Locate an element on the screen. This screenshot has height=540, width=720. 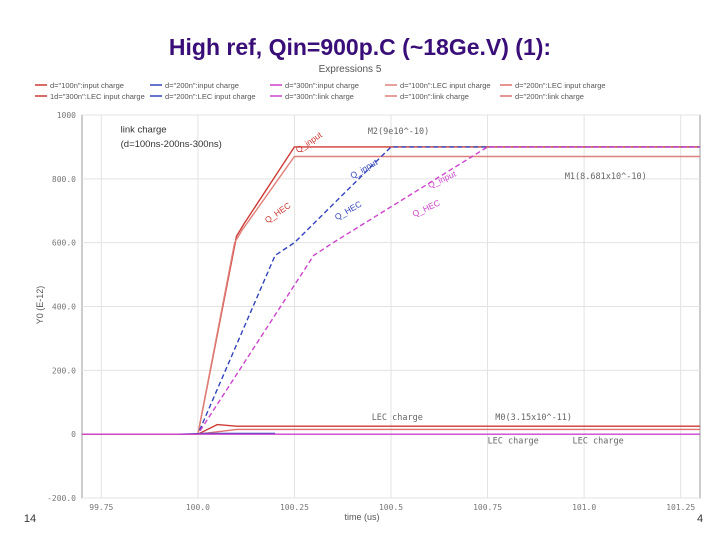
legend-entry: d="200n":link charge is located at coordinates (549, 96).